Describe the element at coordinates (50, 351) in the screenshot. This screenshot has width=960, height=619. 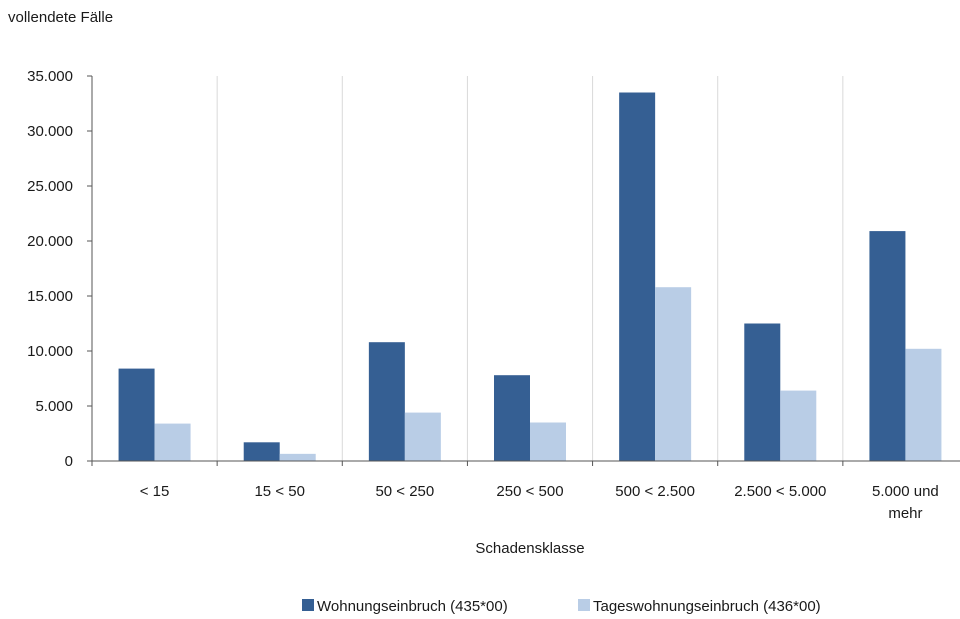
I see `y-tick-label: 10.000` at that location.